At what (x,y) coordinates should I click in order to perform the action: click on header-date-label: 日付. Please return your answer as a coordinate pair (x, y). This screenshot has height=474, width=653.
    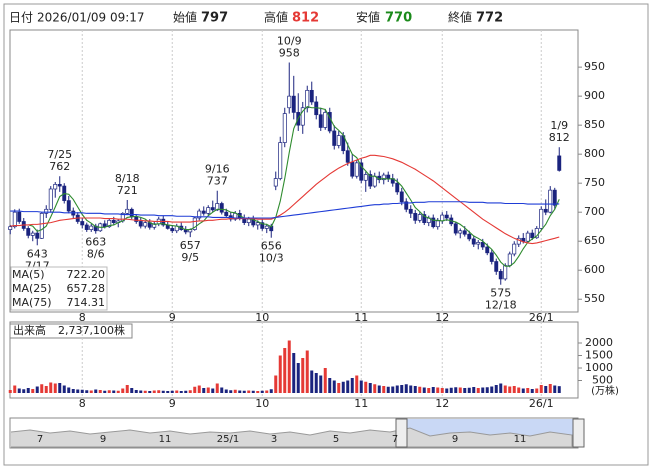
    Looking at the image, I should click on (21, 18).